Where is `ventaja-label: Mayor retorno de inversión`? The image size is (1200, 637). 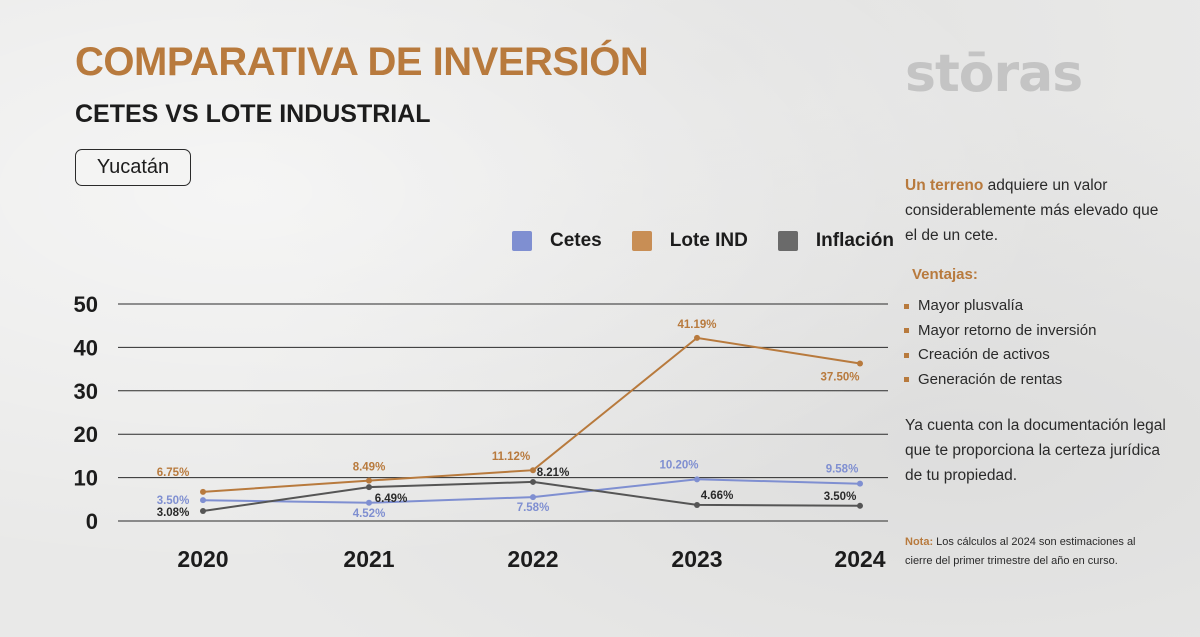
ventaja-label: Mayor retorno de inversión is located at coordinates (1007, 330).